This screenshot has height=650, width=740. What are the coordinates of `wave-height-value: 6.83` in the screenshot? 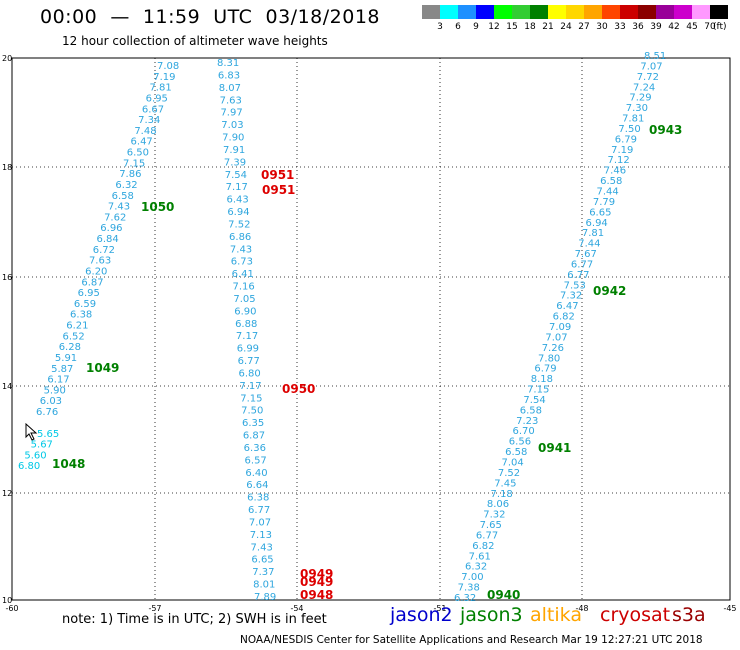 It's located at (229, 75).